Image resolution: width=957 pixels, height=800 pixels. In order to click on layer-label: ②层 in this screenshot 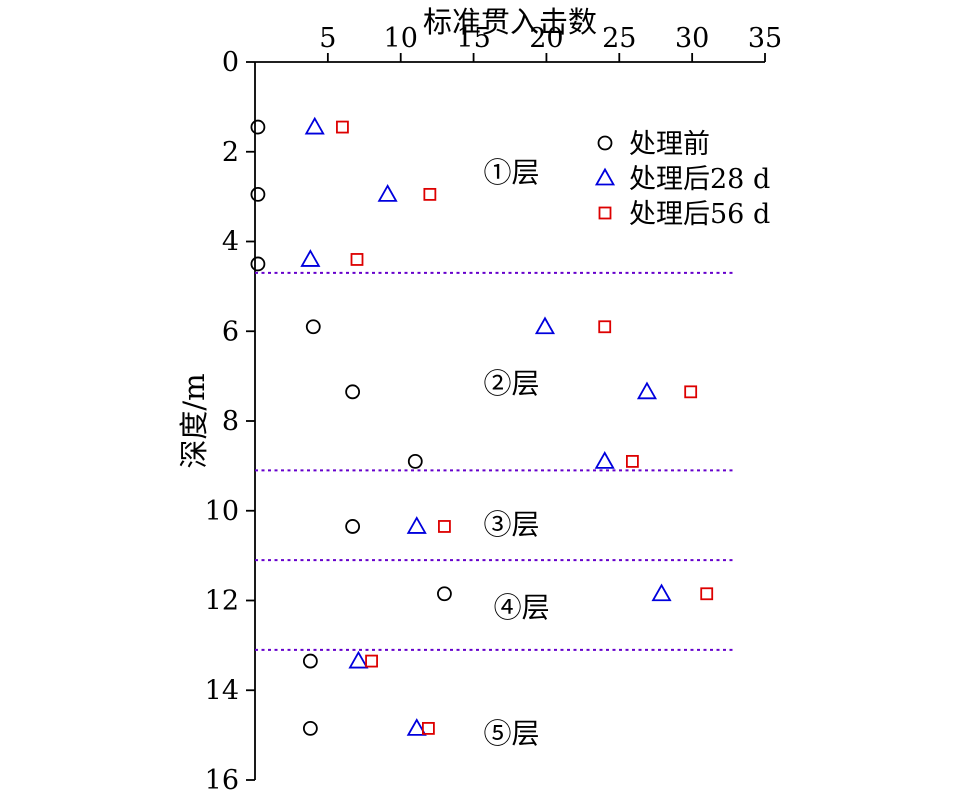, I will do `click(511, 383)`.